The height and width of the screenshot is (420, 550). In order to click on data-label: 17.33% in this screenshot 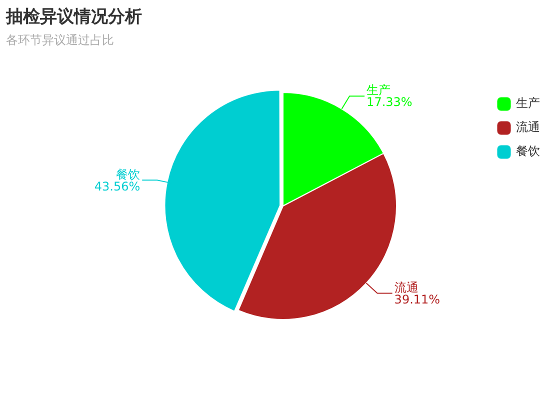, I will do `click(389, 102)`.